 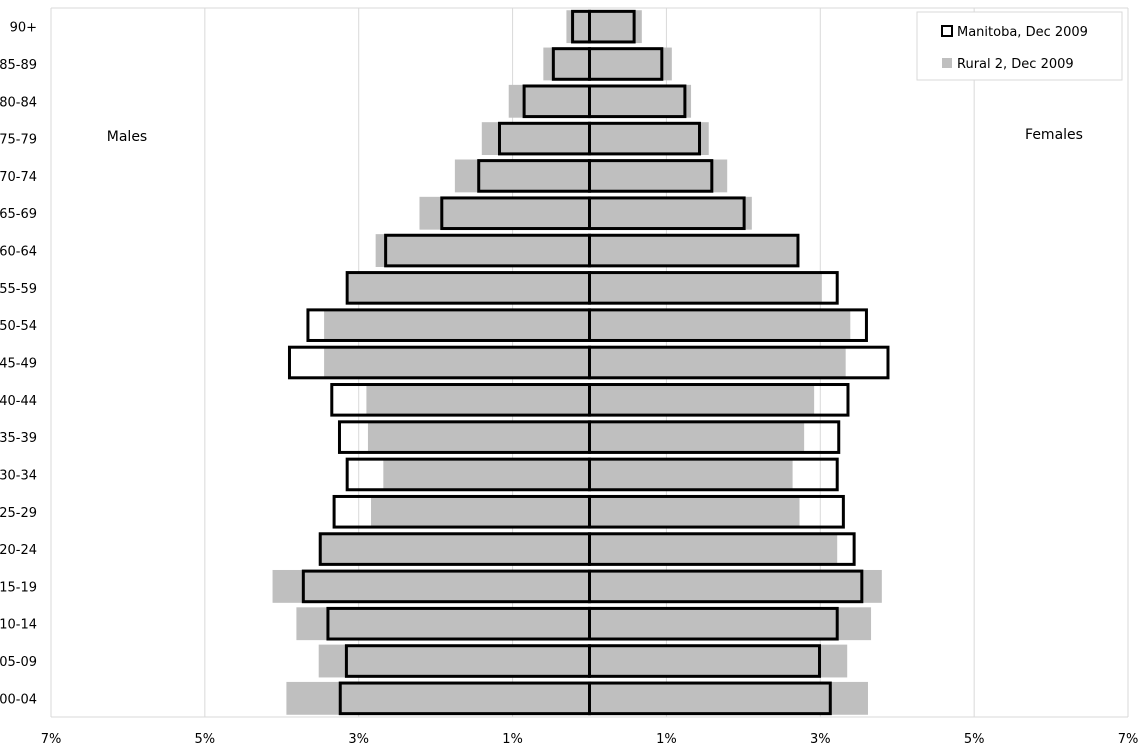 I want to click on males-label: Males, so click(x=127, y=137).